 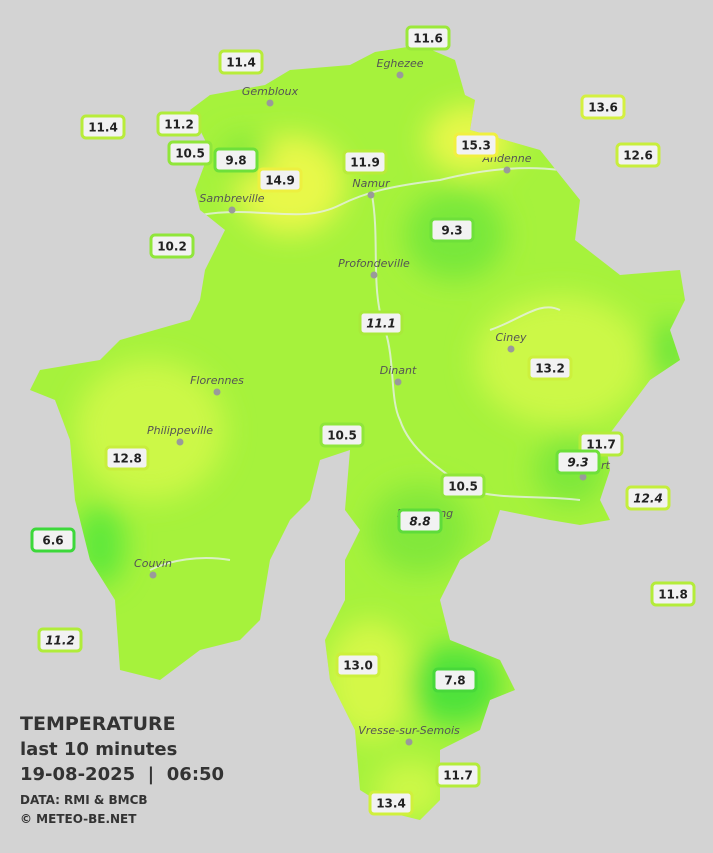 I want to click on legend-datetime: 19-08-2025 | 06:50, so click(x=122, y=774).